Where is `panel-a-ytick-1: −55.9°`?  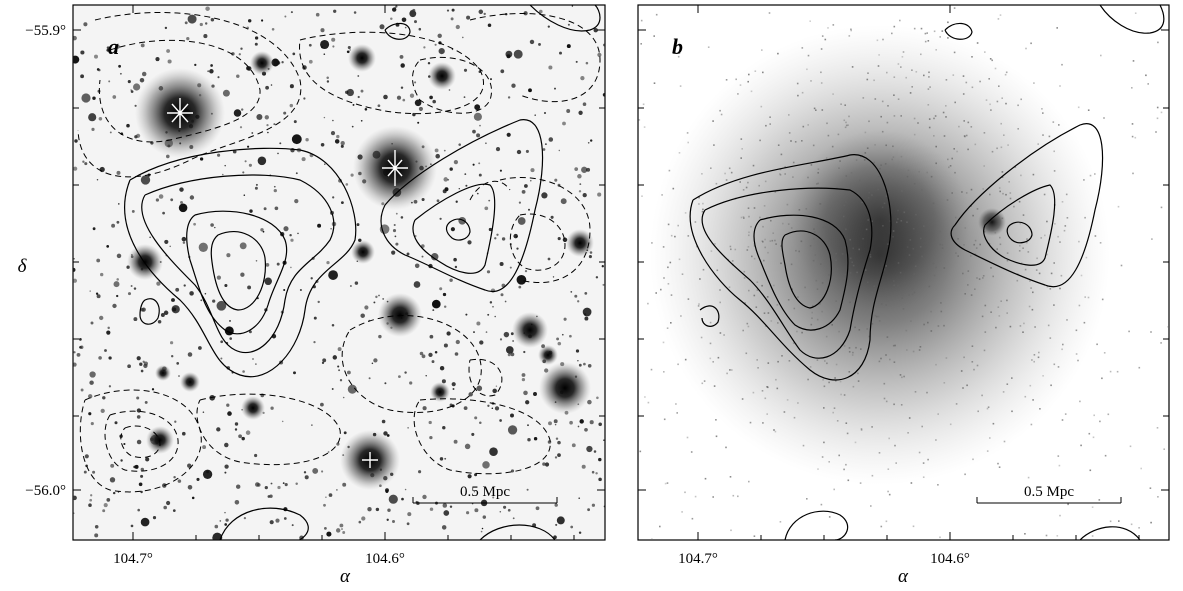
panel-a-ytick-1: −55.9° is located at coordinates (45, 31).